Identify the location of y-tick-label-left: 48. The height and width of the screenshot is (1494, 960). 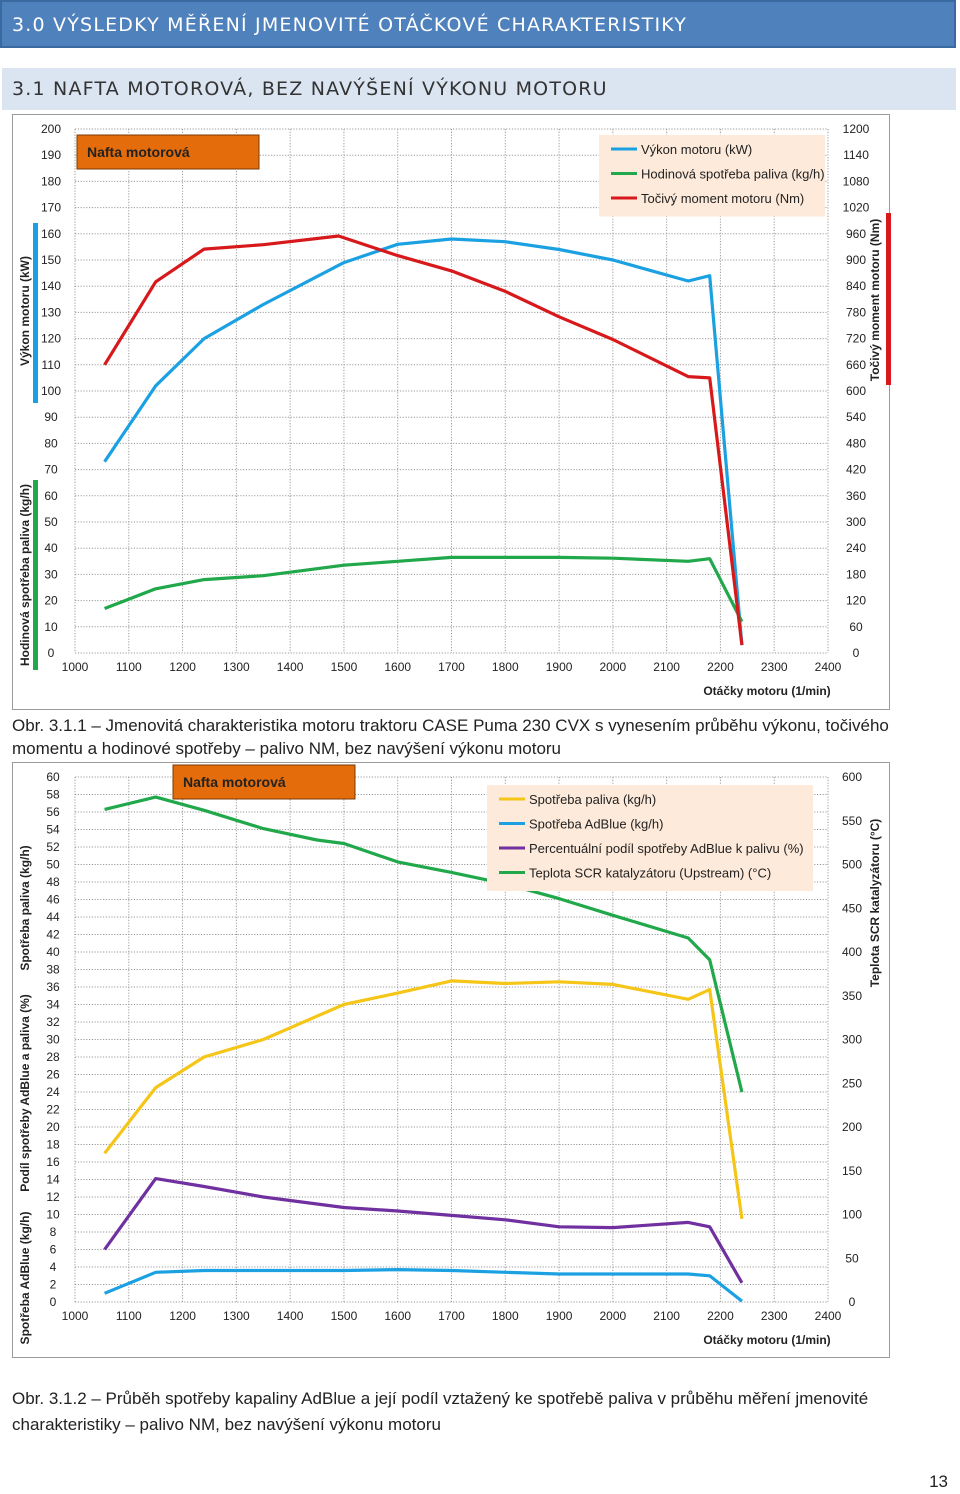
(53, 882).